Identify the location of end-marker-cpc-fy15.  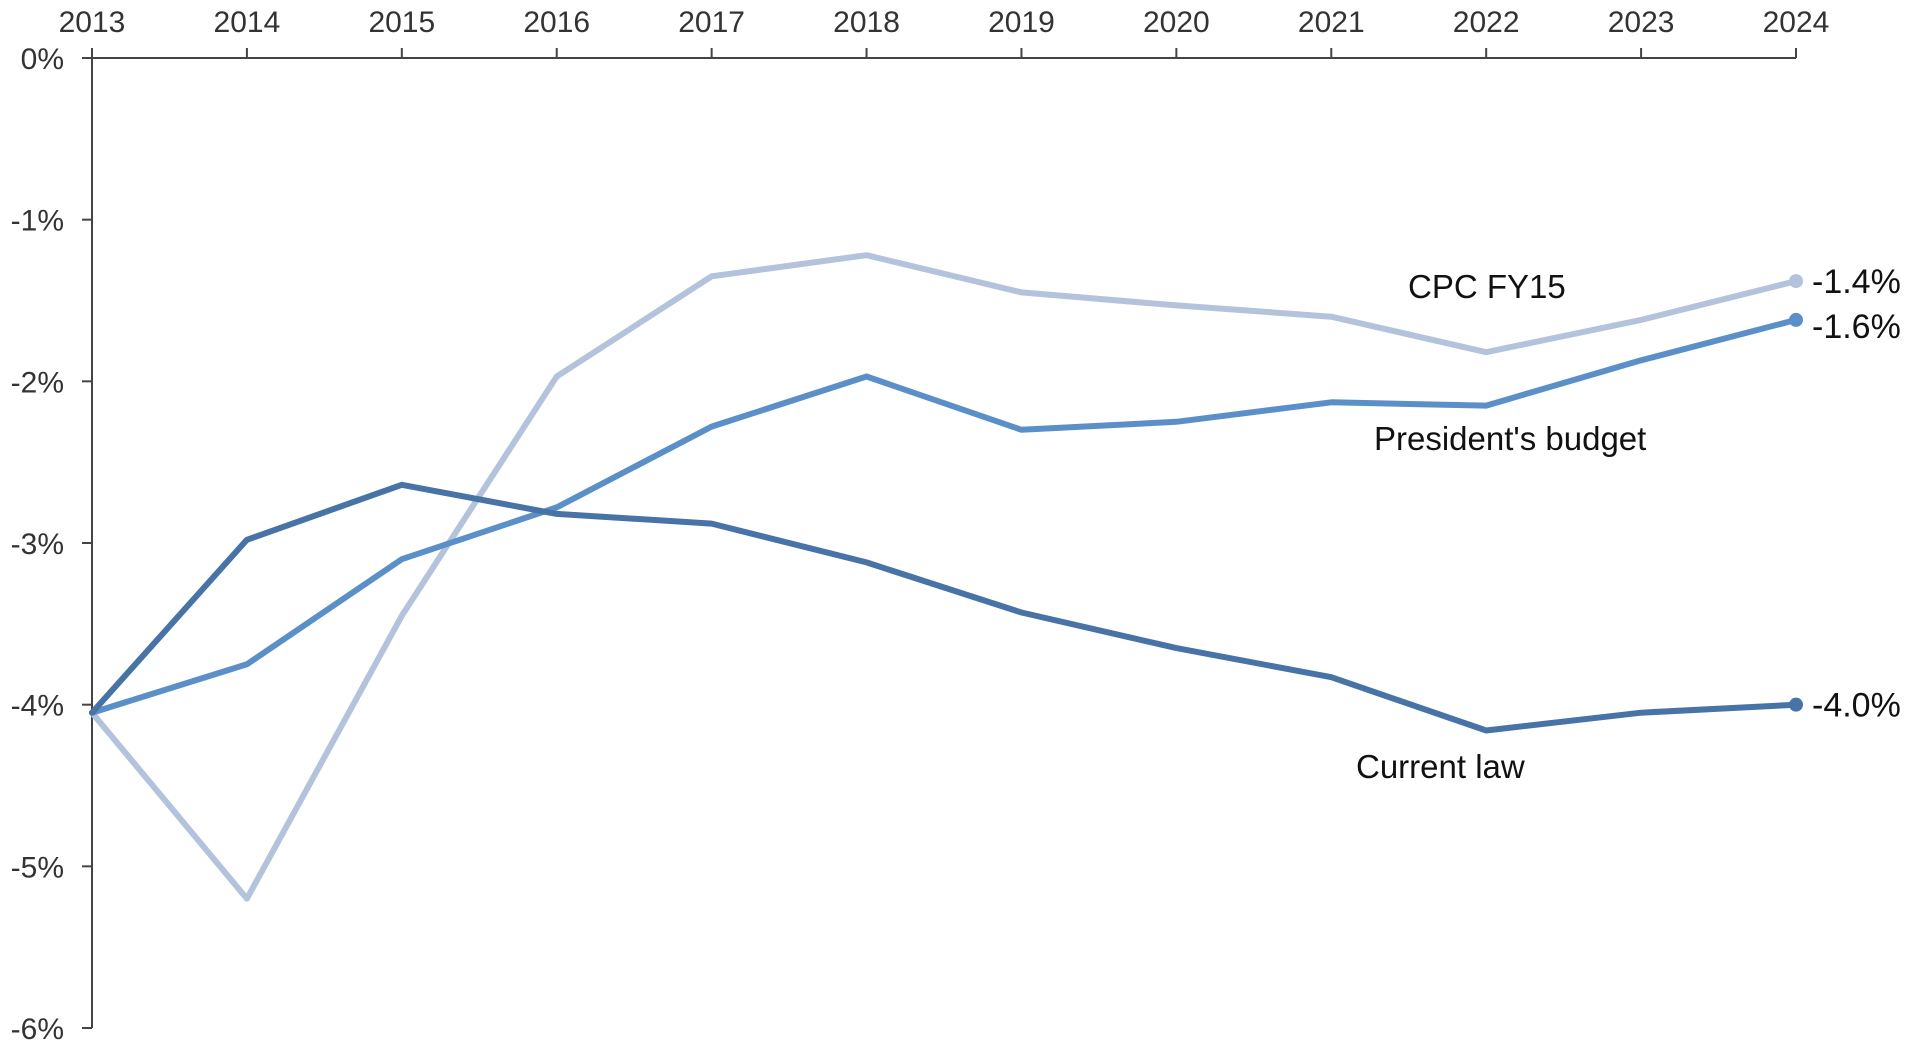
(1796, 281).